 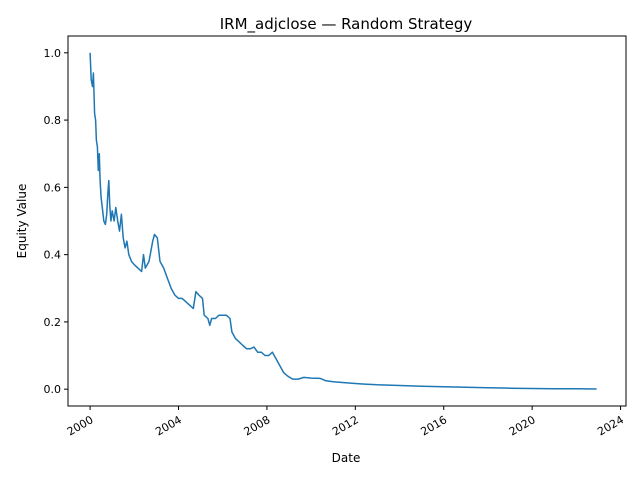 What do you see at coordinates (346, 458) in the screenshot?
I see `x-axis-label: Date` at bounding box center [346, 458].